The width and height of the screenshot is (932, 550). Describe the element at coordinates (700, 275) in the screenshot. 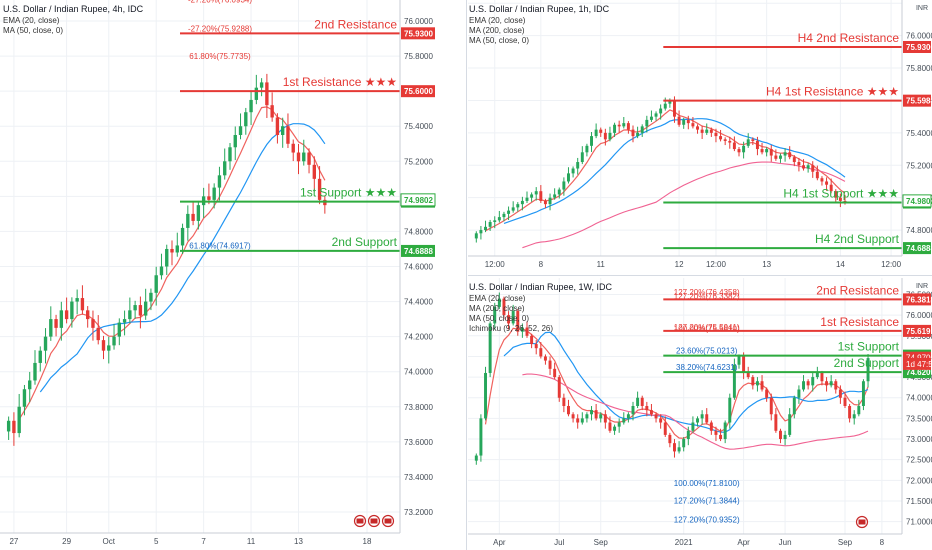

I see `panel-divider-horizontal` at that location.